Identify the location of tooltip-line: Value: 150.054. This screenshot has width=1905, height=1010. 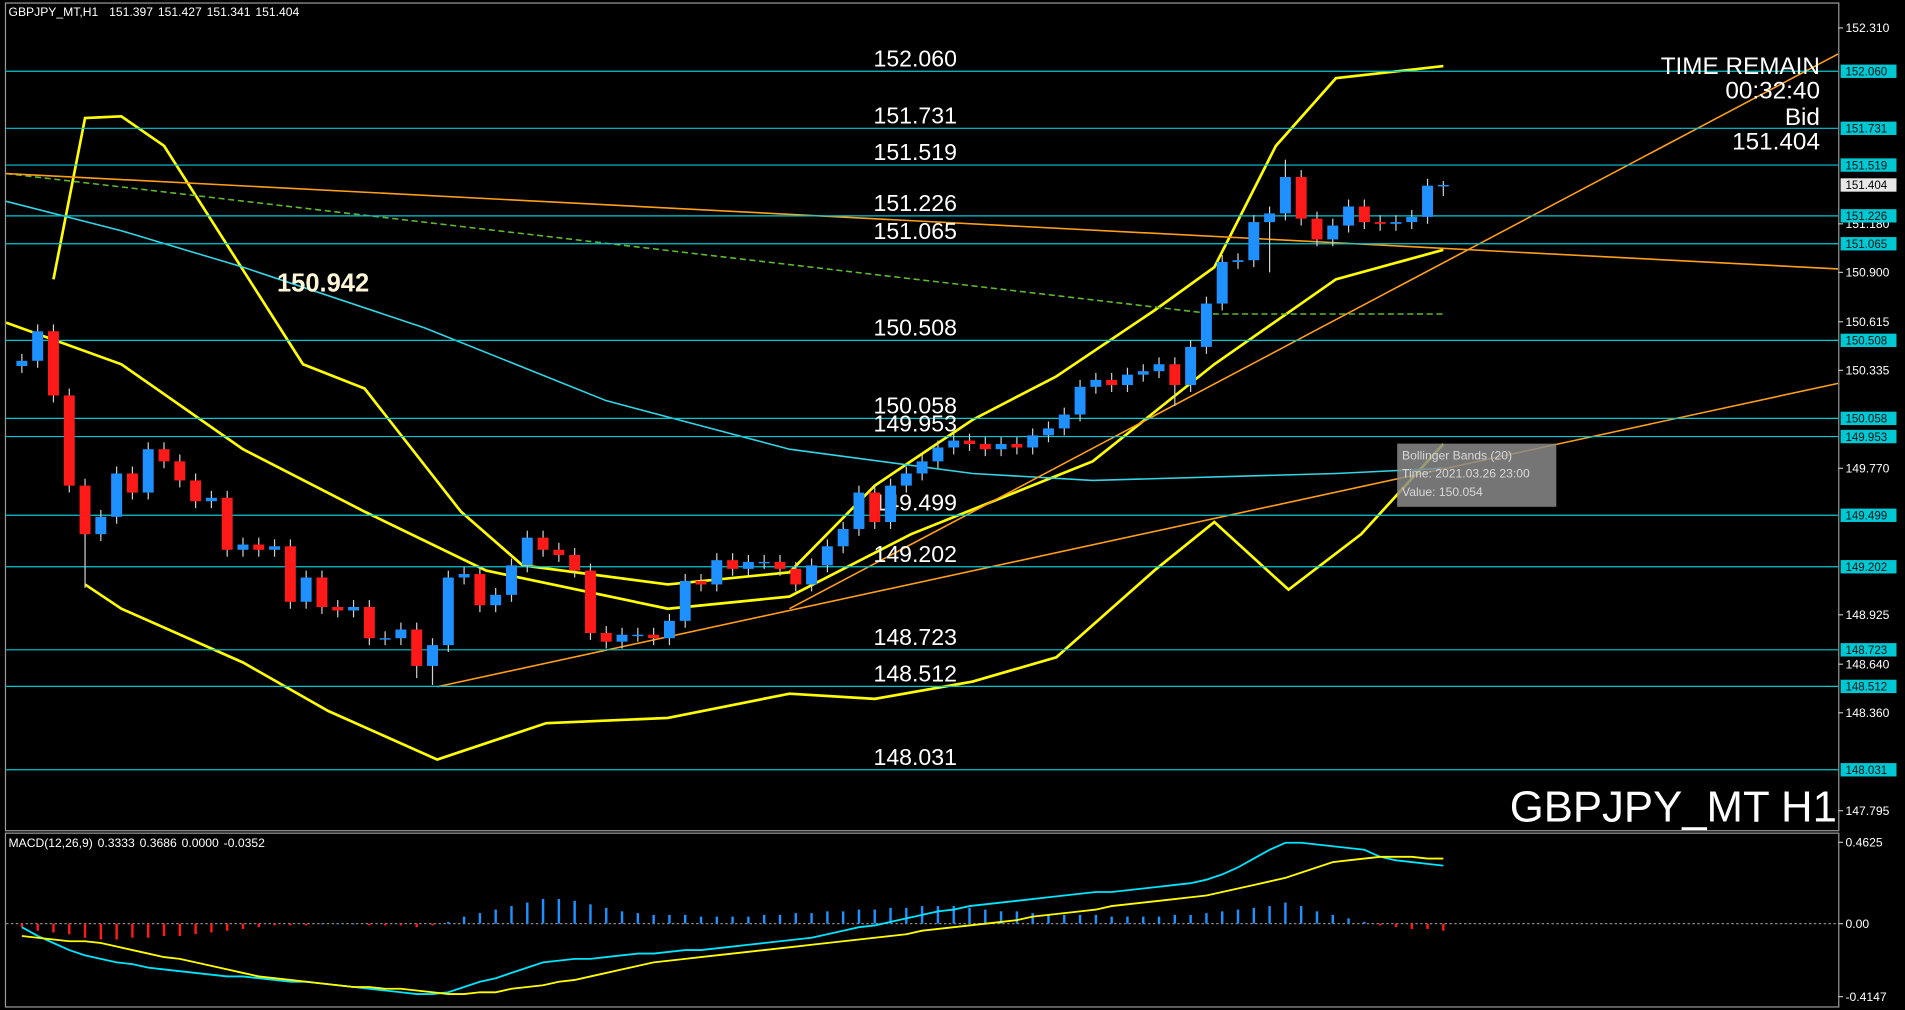
(1442, 492).